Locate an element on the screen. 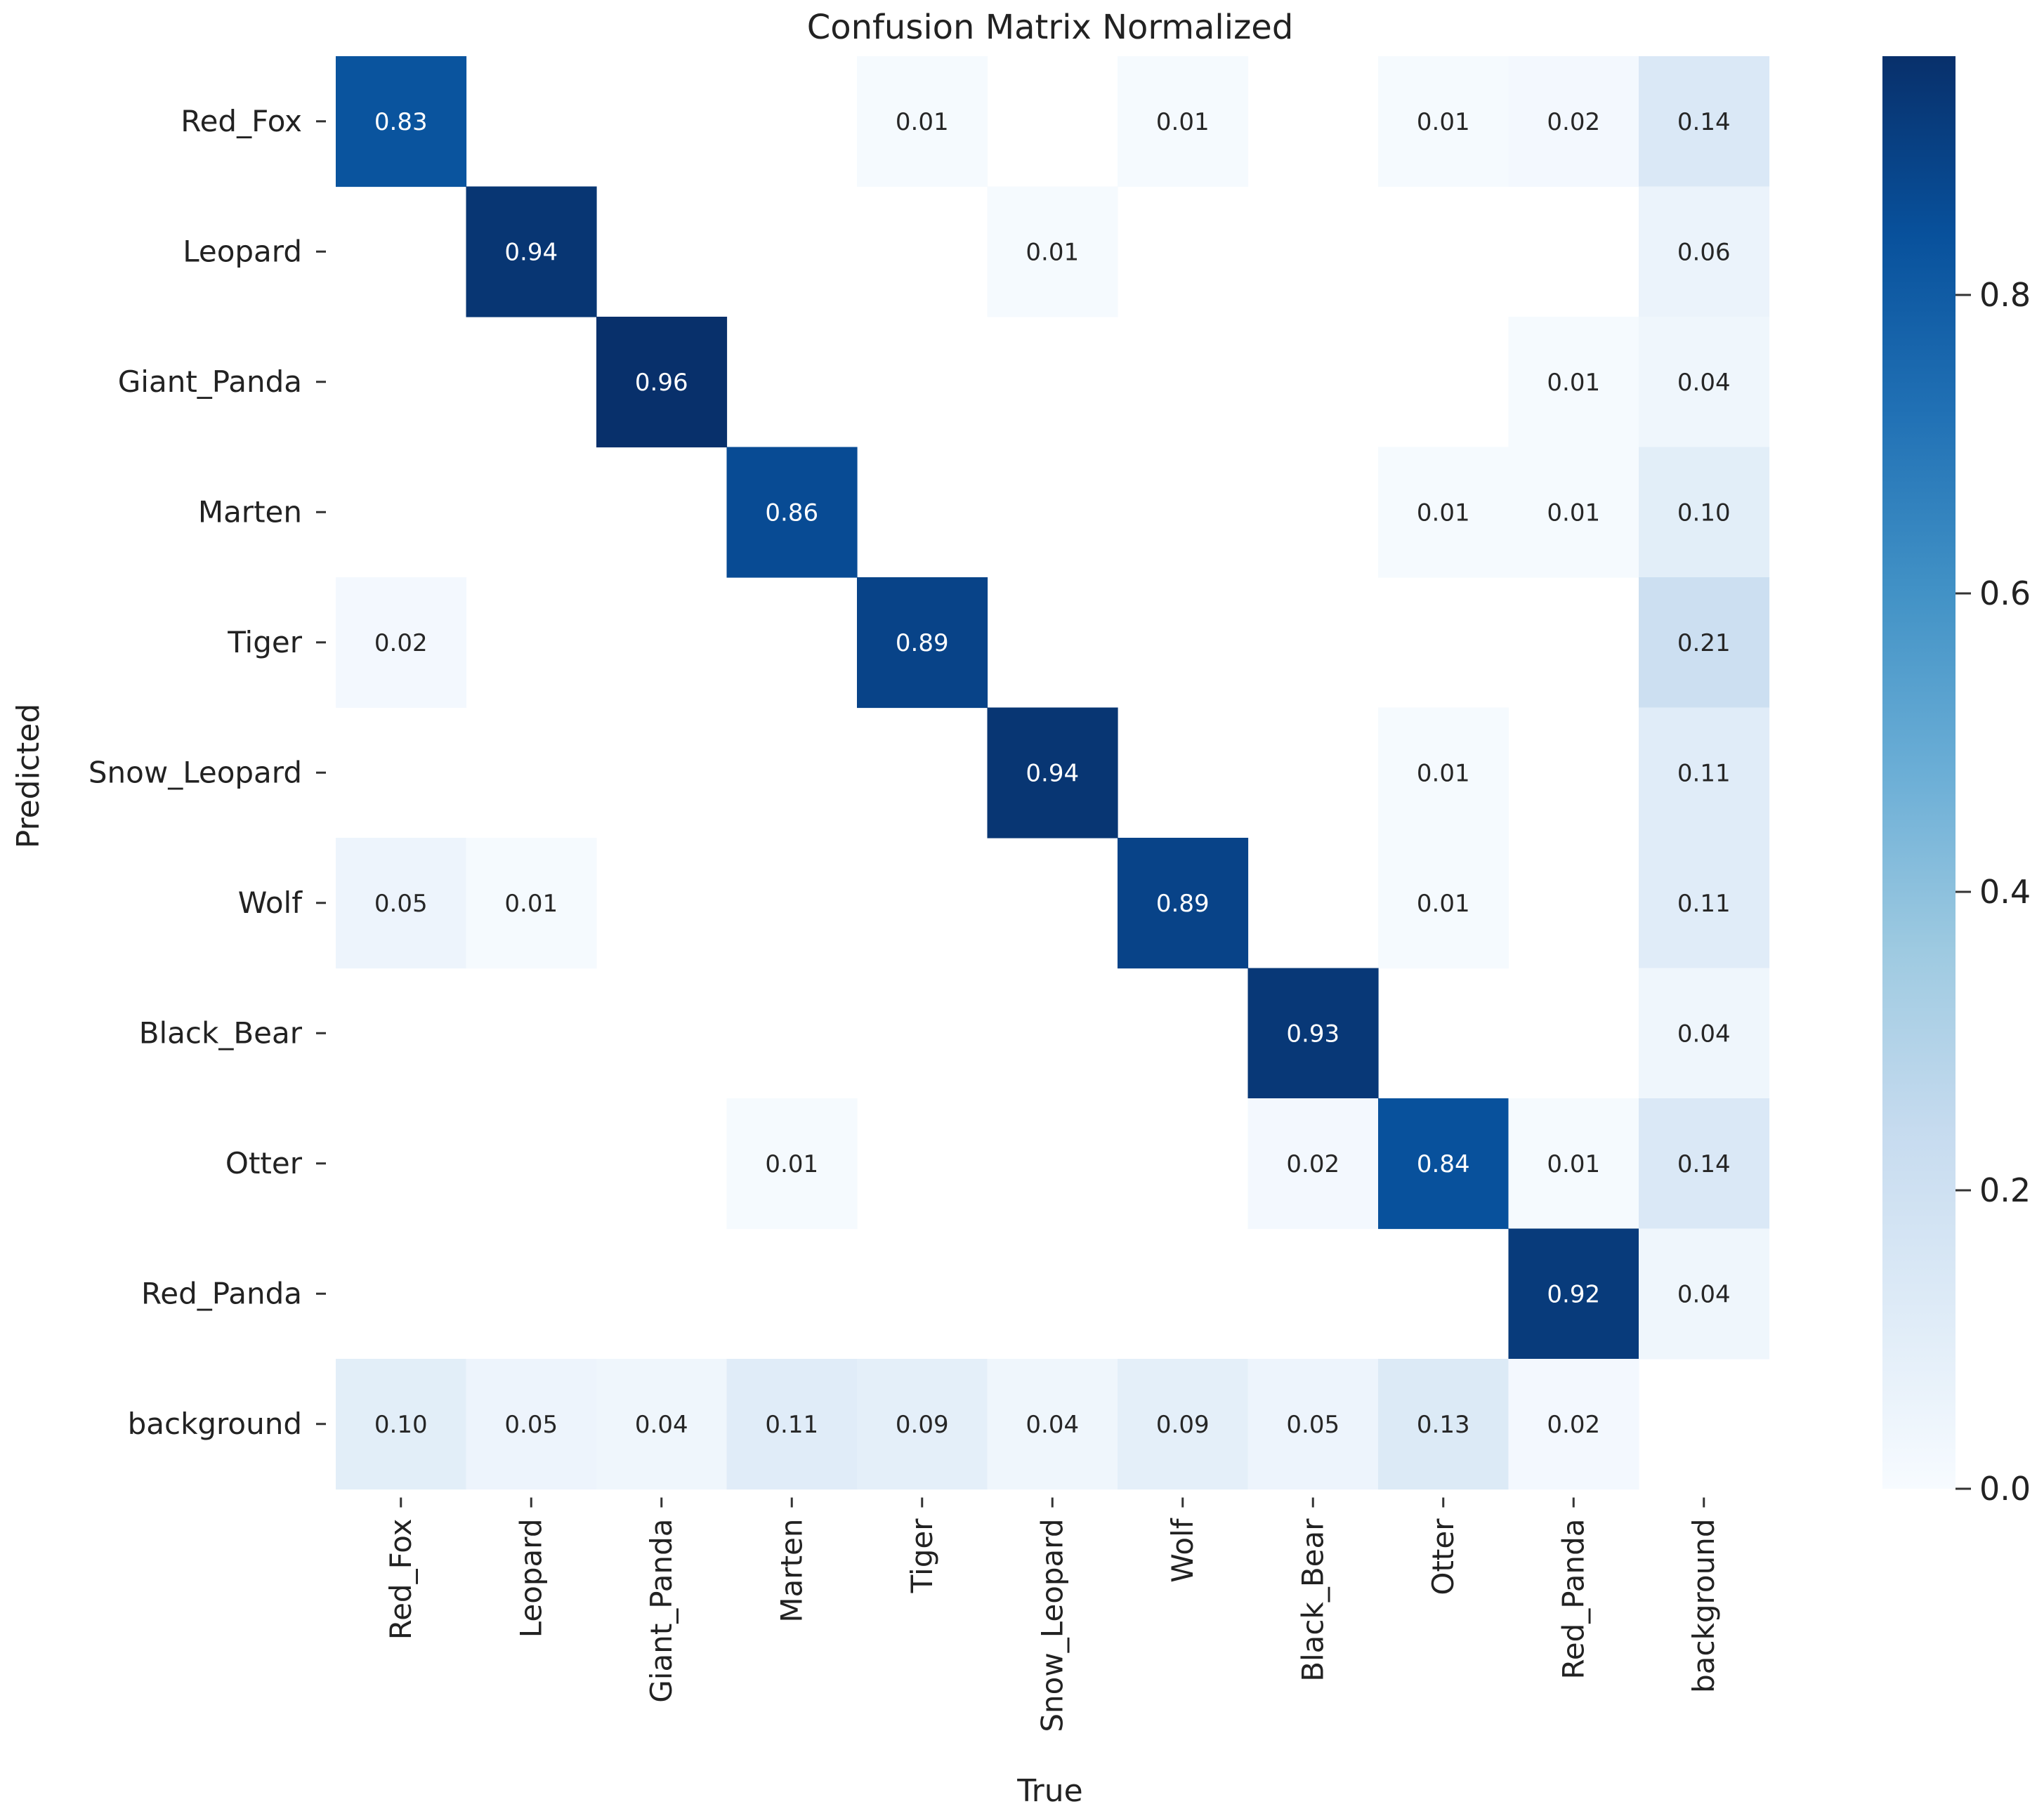 Image resolution: width=2044 pixels, height=1816 pixels. cell-value-label: 0.92 is located at coordinates (1573, 1294).